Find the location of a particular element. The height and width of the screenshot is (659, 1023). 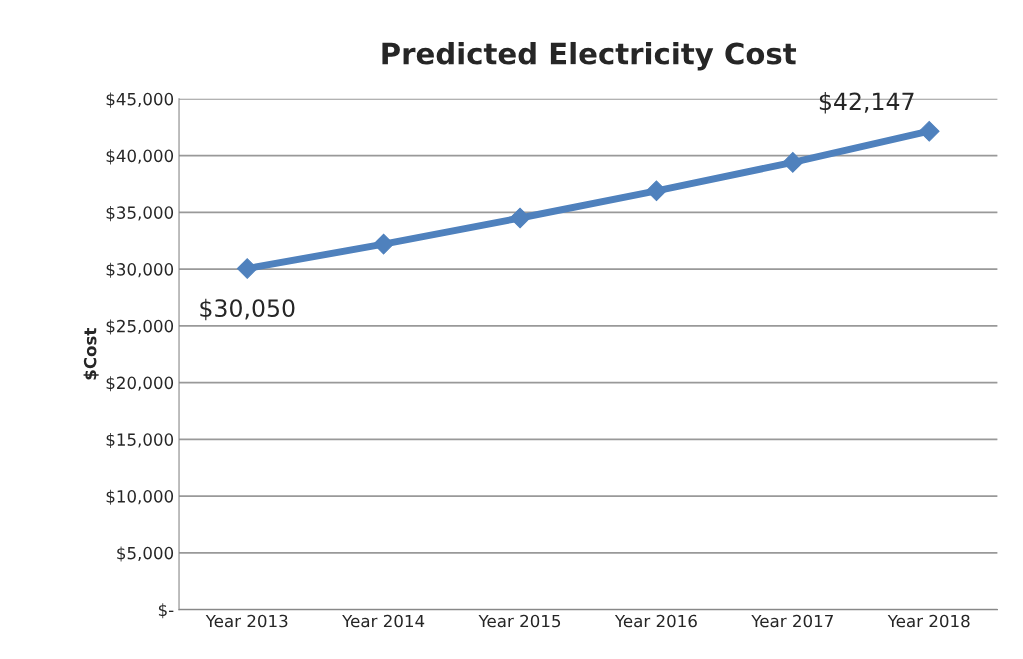

x-tick-label: Year 2015 is located at coordinates (519, 621).